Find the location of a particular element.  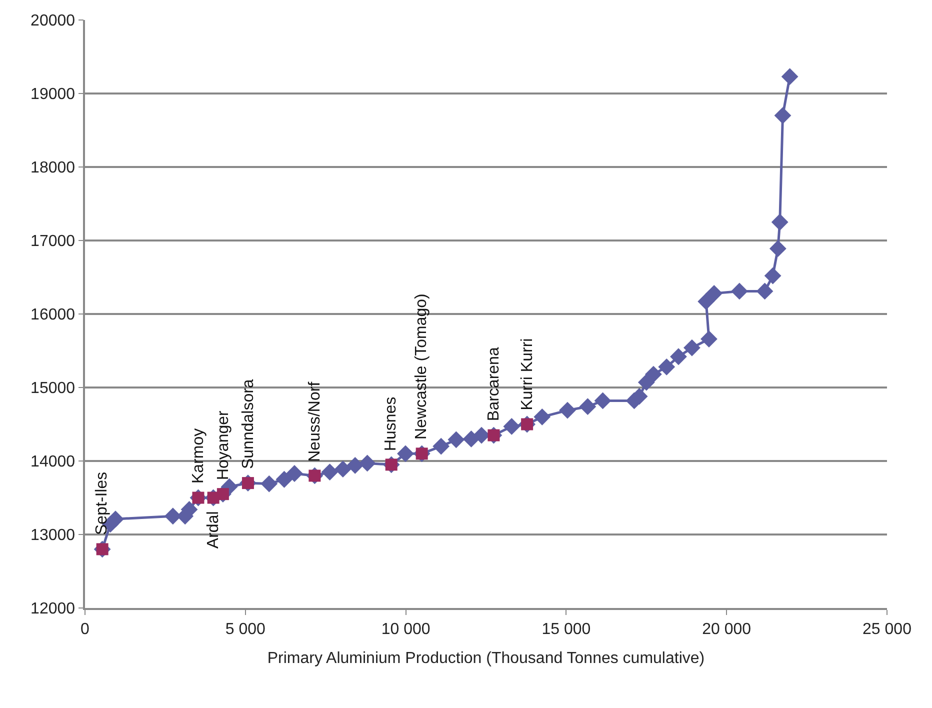

x-tick-label: 10 000 is located at coordinates (405, 629).